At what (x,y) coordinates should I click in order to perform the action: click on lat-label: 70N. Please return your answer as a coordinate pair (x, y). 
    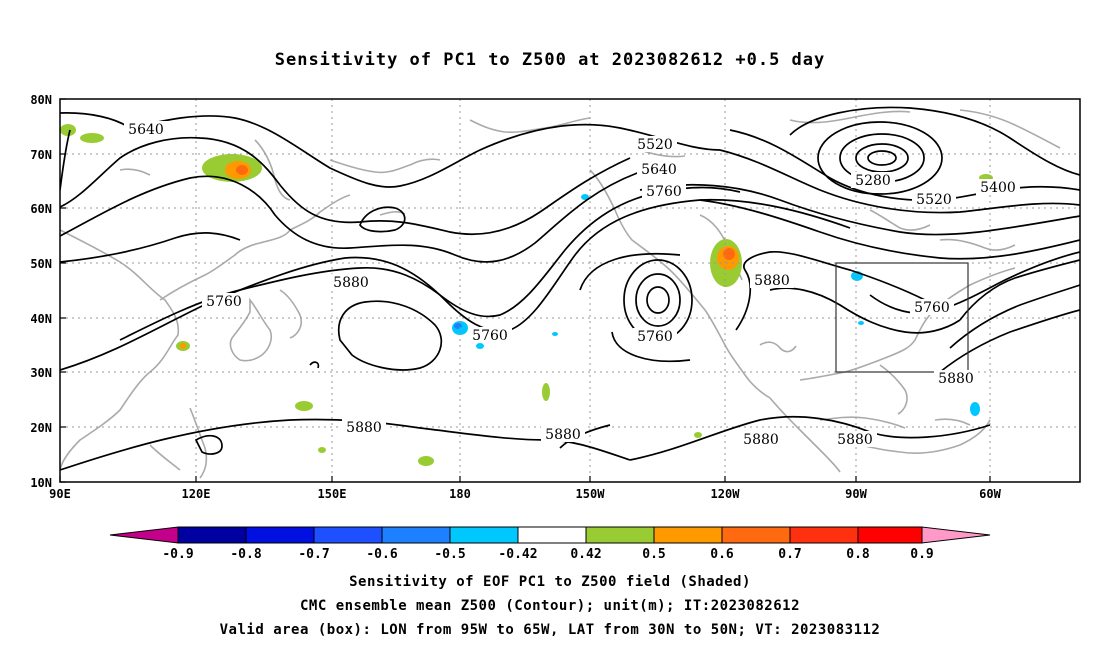
    Looking at the image, I should click on (41, 155).